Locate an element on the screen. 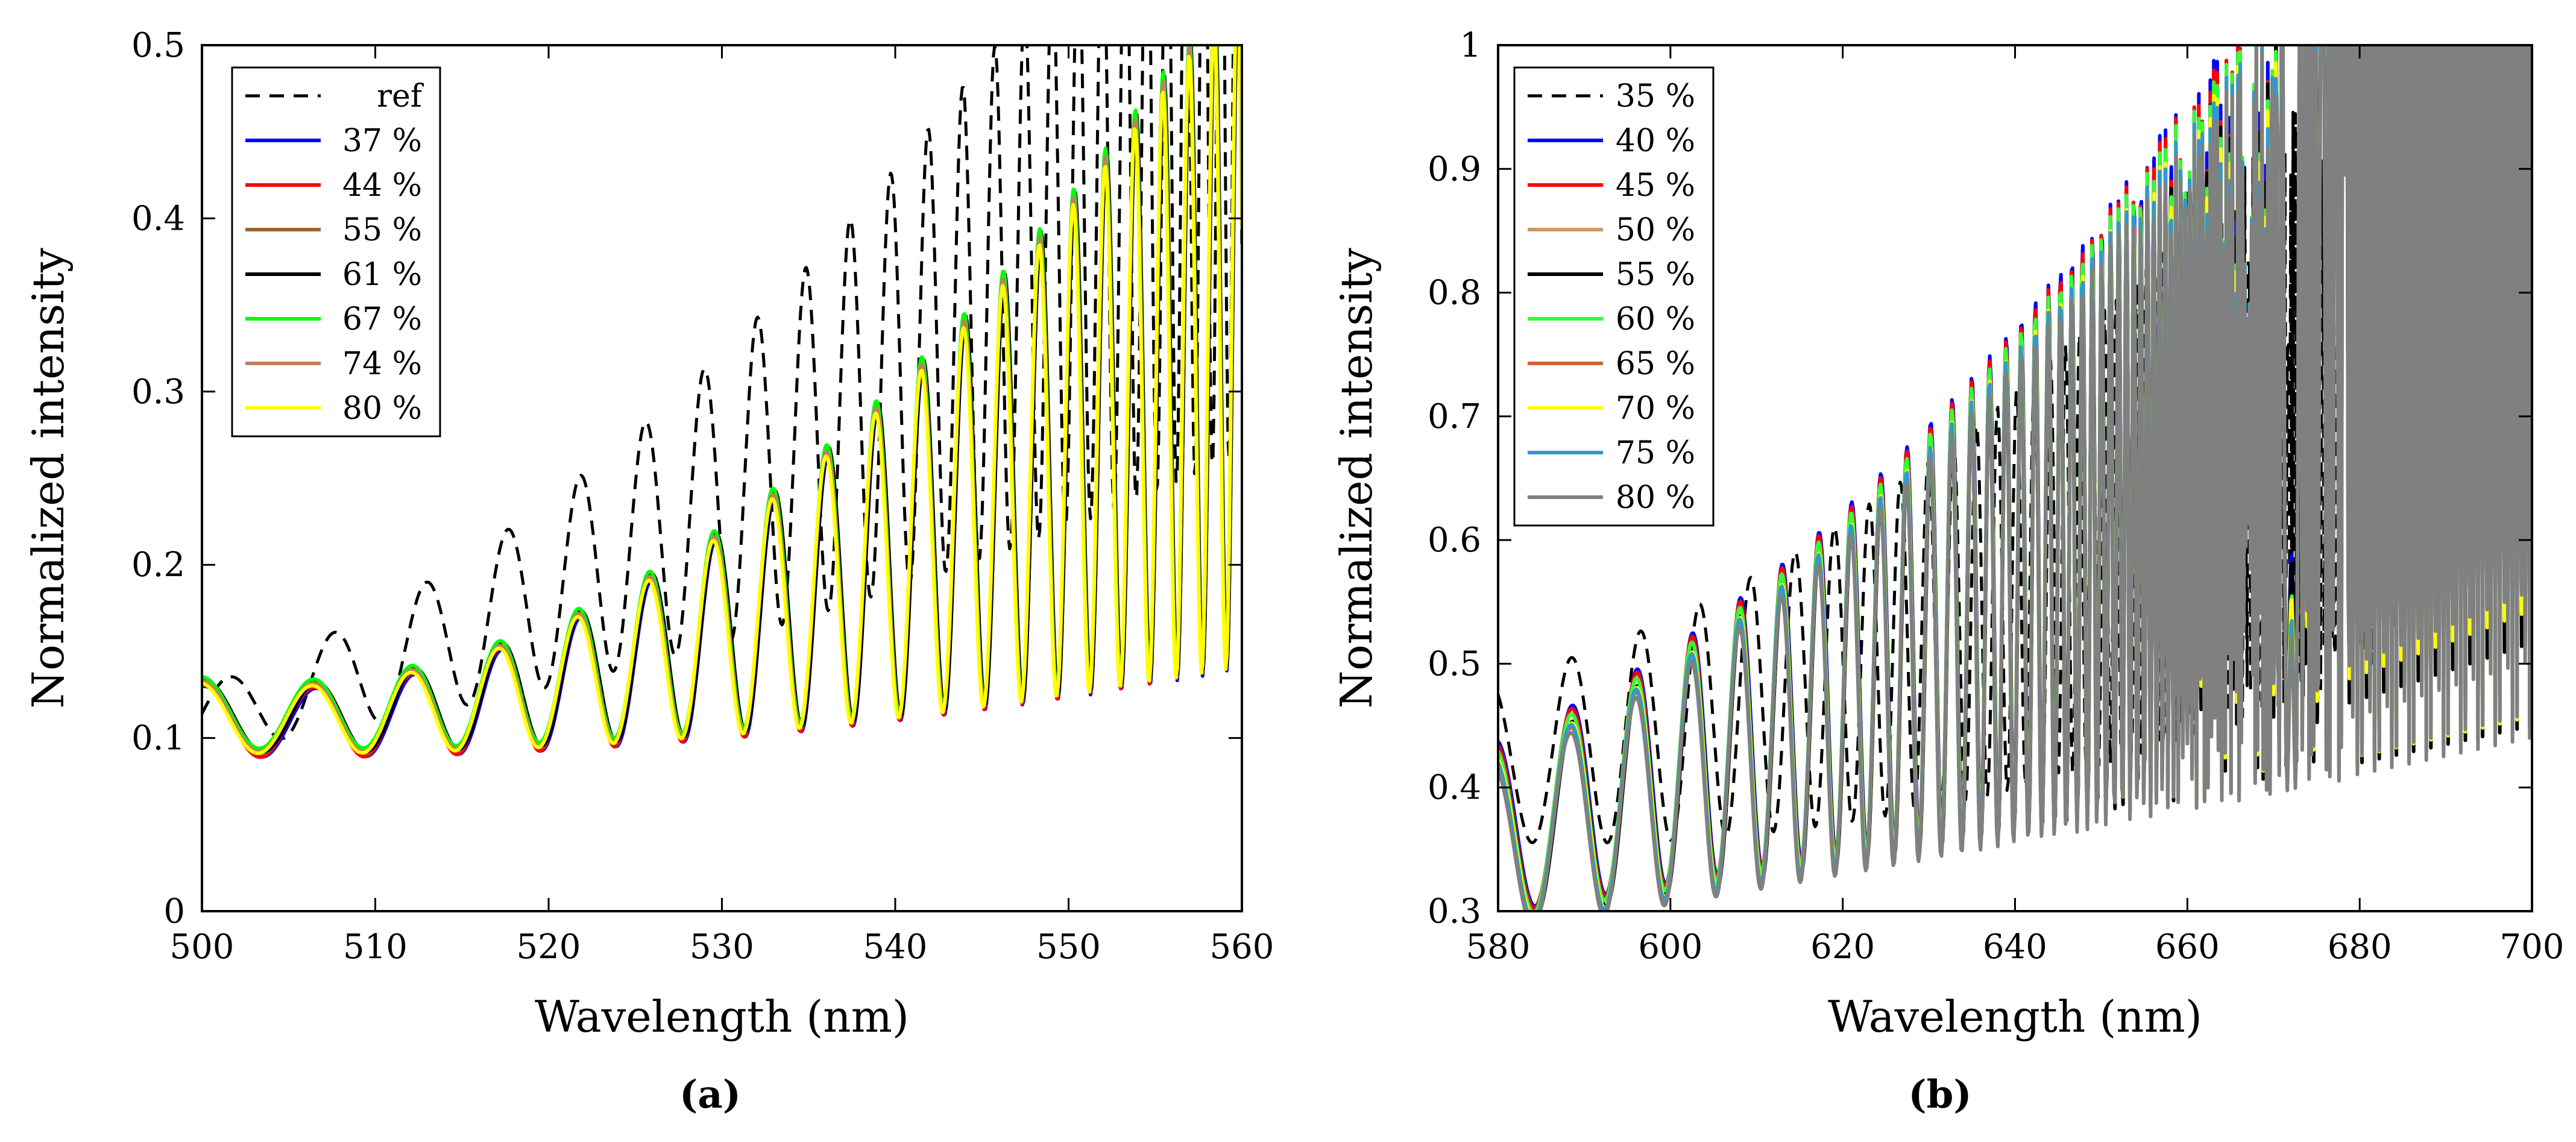 This screenshot has height=1142, width=2576. y-tick-label: 0.9 is located at coordinates (1454, 169).